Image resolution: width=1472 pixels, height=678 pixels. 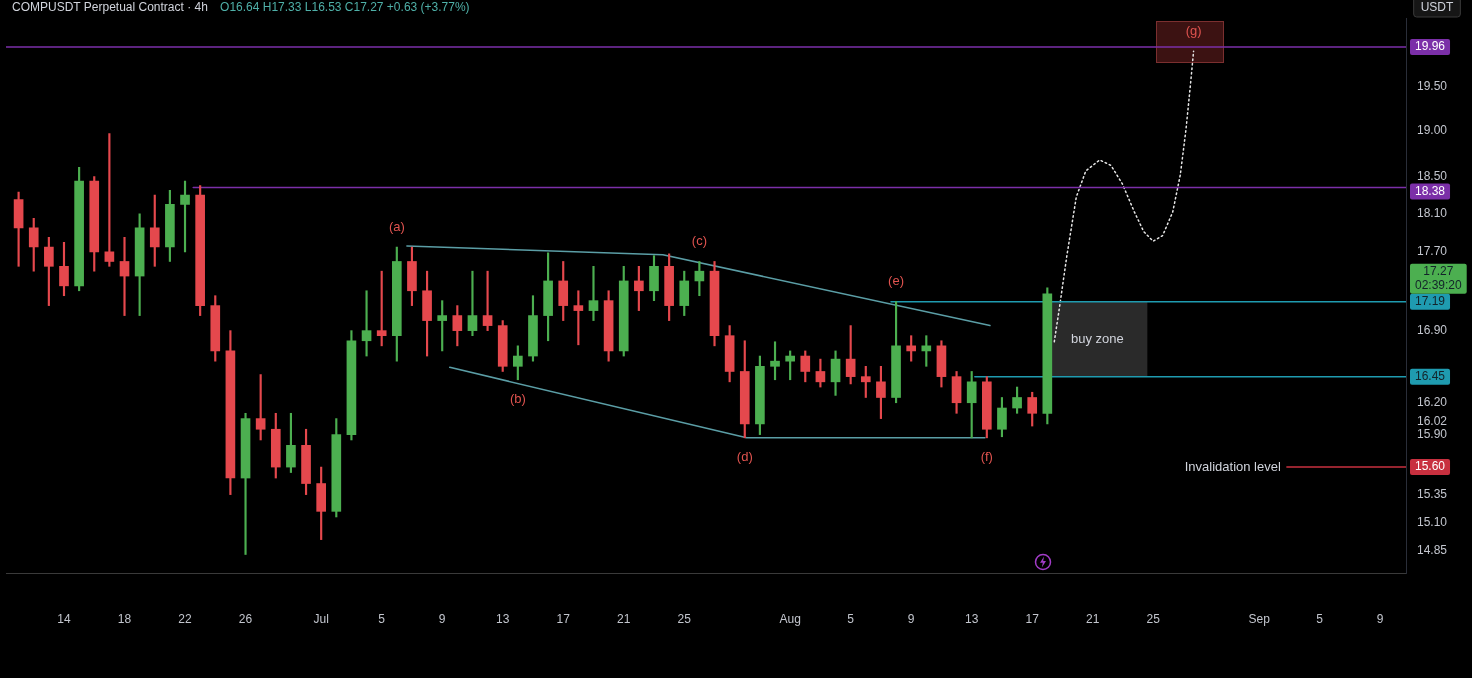 What do you see at coordinates (185, 618) in the screenshot?
I see `x-tick-label: 22` at bounding box center [185, 618].